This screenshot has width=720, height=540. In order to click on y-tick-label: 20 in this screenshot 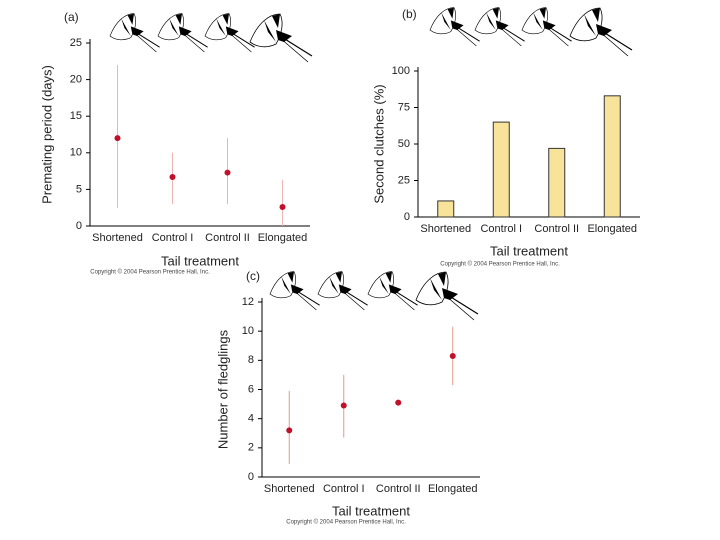, I will do `click(76, 80)`.